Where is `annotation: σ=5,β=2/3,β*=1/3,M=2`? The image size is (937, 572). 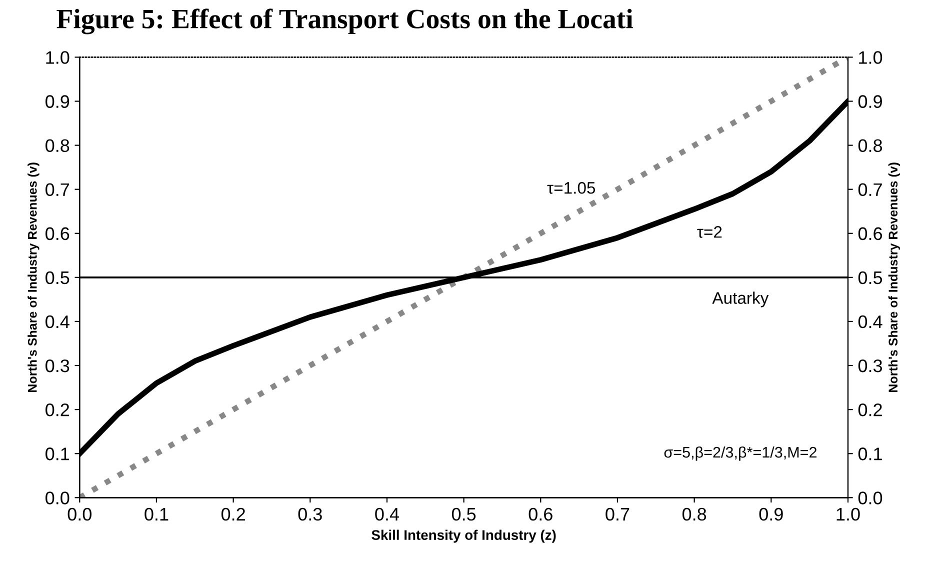 annotation: σ=5,β=2/3,β*=1/3,M=2 is located at coordinates (740, 453).